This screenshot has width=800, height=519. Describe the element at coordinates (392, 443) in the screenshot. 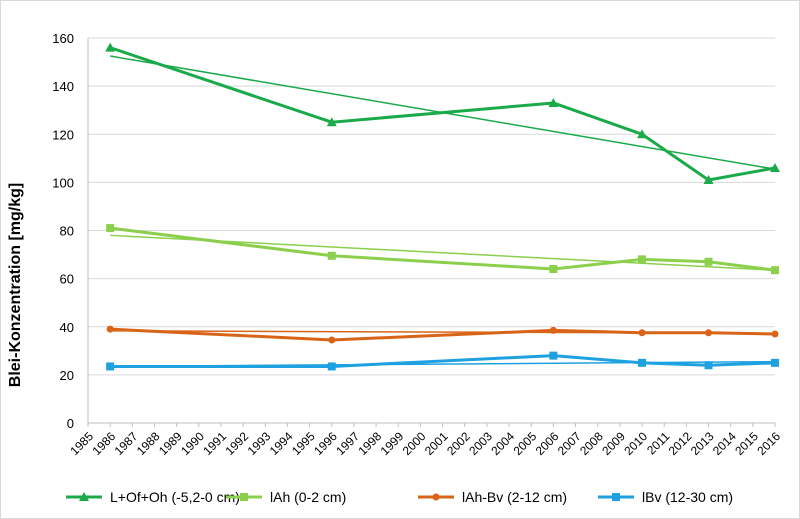

I see `x-tick-label: 1999` at that location.